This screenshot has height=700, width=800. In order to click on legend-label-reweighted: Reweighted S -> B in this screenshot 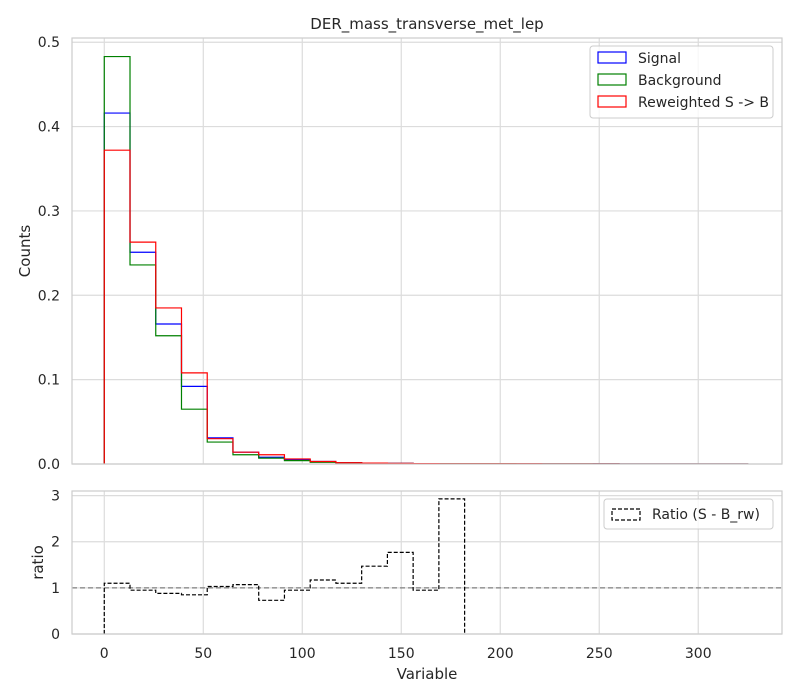, I will do `click(703, 103)`.